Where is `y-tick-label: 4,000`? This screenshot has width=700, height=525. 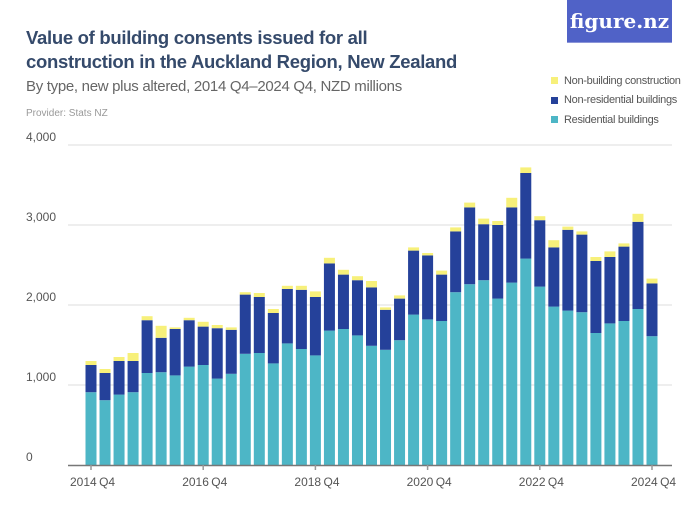
y-tick-label: 4,000 is located at coordinates (41, 137).